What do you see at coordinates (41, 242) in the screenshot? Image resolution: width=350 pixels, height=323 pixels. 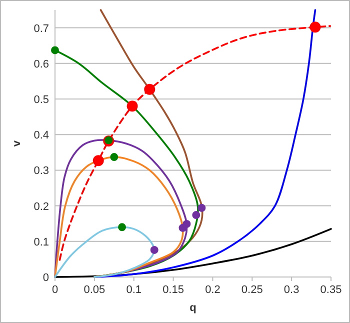 I see `y-tick-label: 0.1` at bounding box center [41, 242].